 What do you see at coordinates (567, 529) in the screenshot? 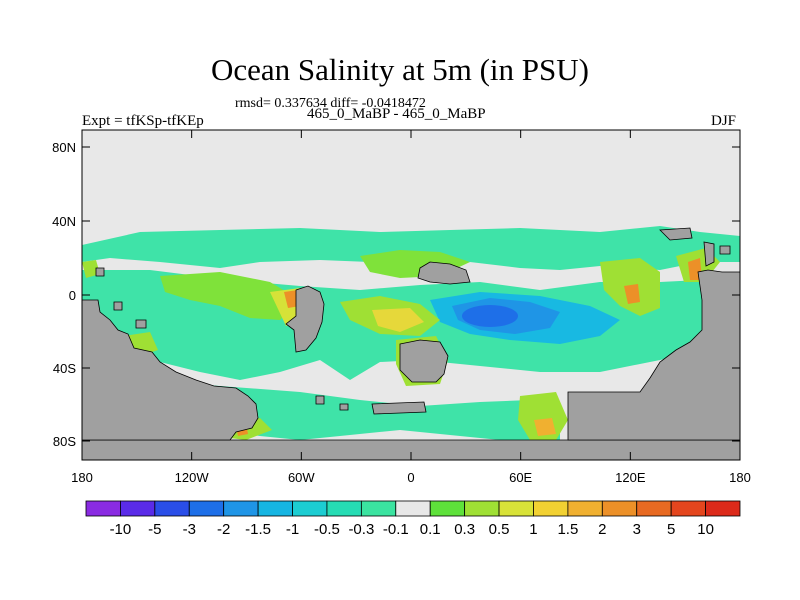
I see `colorbar-label: 1.5` at bounding box center [567, 529].